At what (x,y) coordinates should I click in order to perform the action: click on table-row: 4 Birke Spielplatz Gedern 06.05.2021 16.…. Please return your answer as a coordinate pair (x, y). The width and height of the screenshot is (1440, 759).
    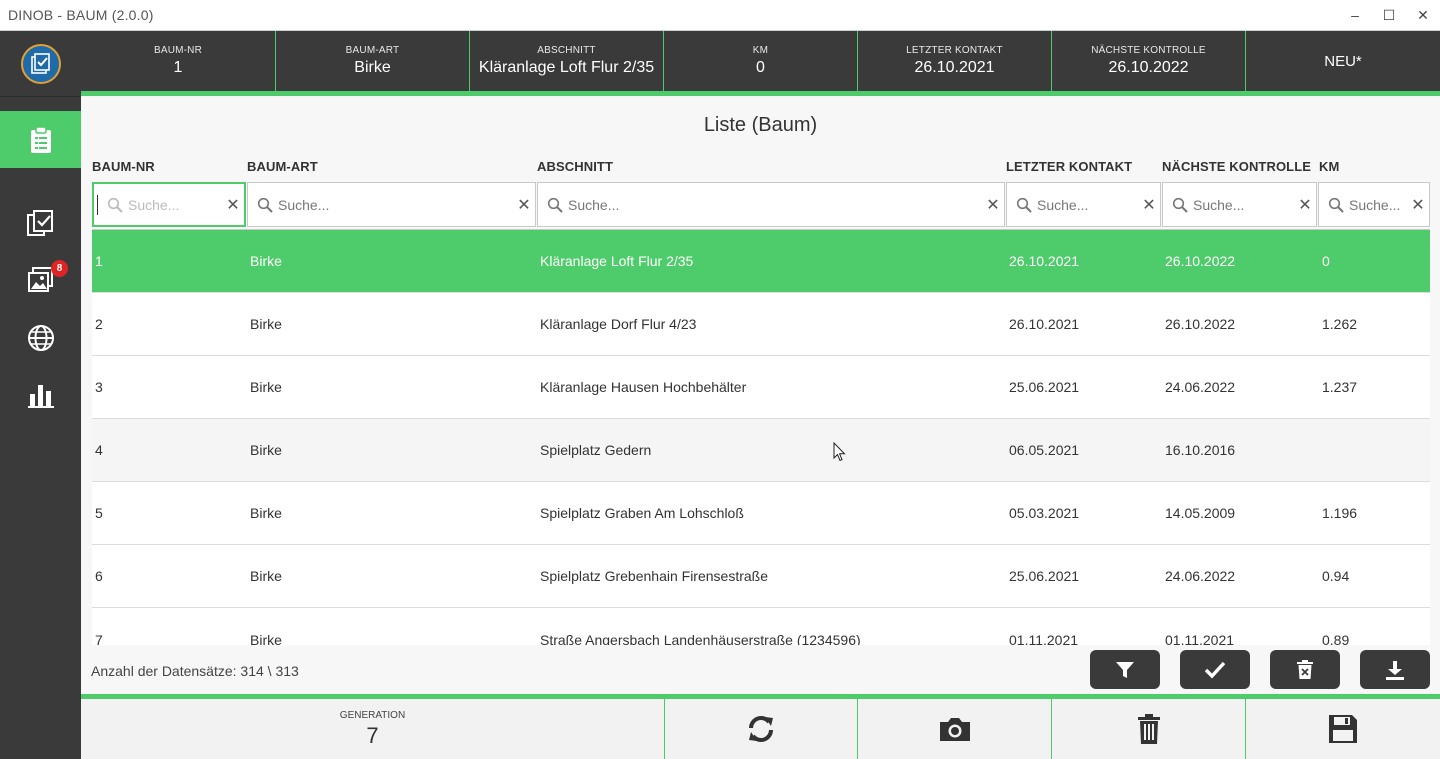
    Looking at the image, I should click on (761, 450).